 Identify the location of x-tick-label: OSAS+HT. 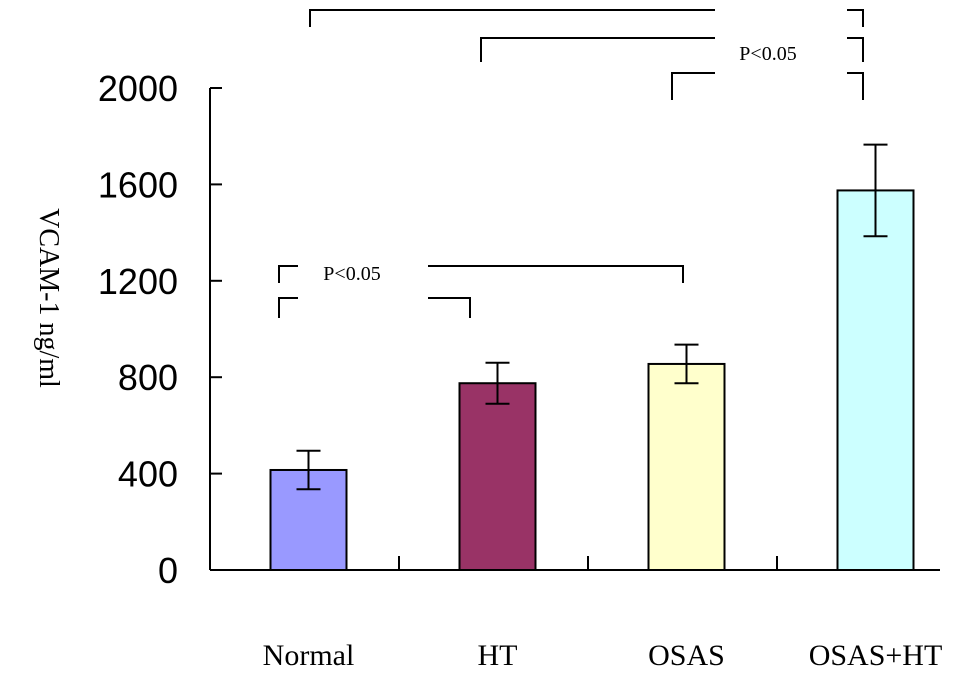
(876, 655).